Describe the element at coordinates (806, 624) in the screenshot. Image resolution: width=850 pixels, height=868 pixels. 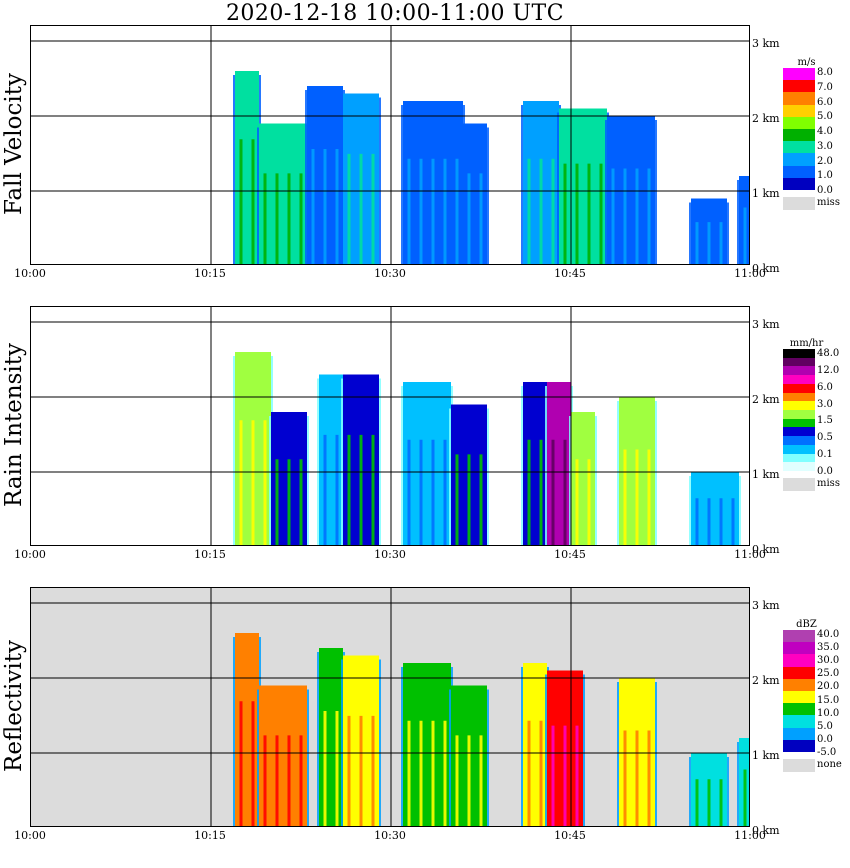
I see `legend-unit: dBZ` at that location.